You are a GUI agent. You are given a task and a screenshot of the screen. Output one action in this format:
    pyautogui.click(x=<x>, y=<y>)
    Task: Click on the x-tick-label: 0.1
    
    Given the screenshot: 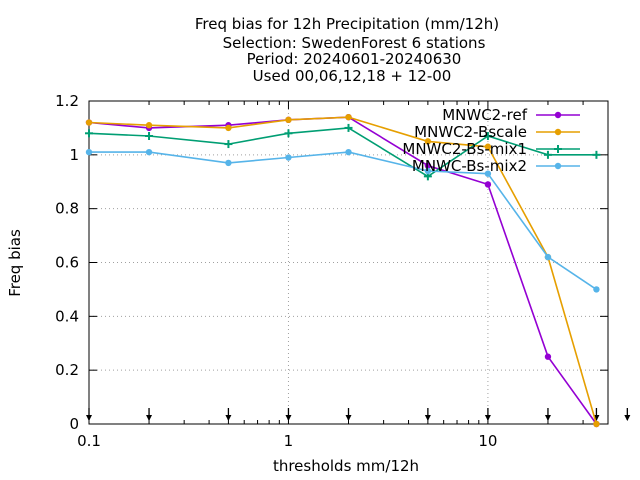 What is the action you would take?
    pyautogui.click(x=89, y=441)
    